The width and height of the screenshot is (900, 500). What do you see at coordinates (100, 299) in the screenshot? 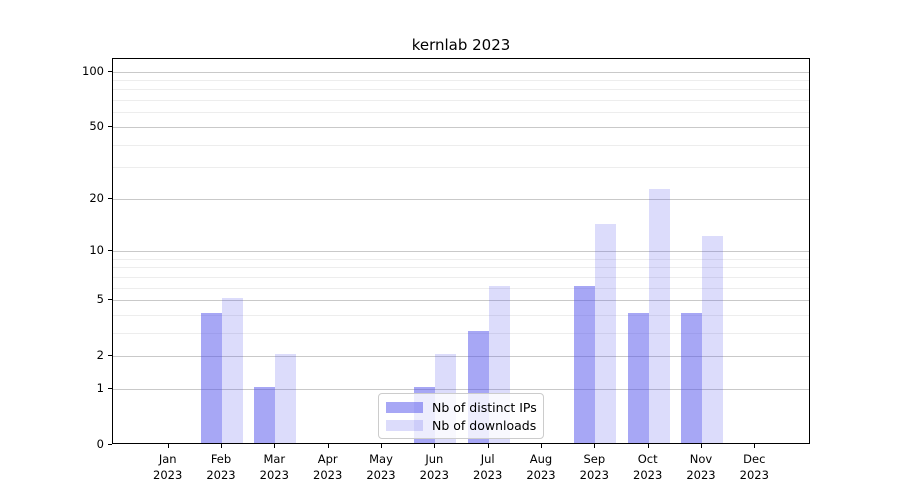
I see `y-tick-label: 5` at bounding box center [100, 299].